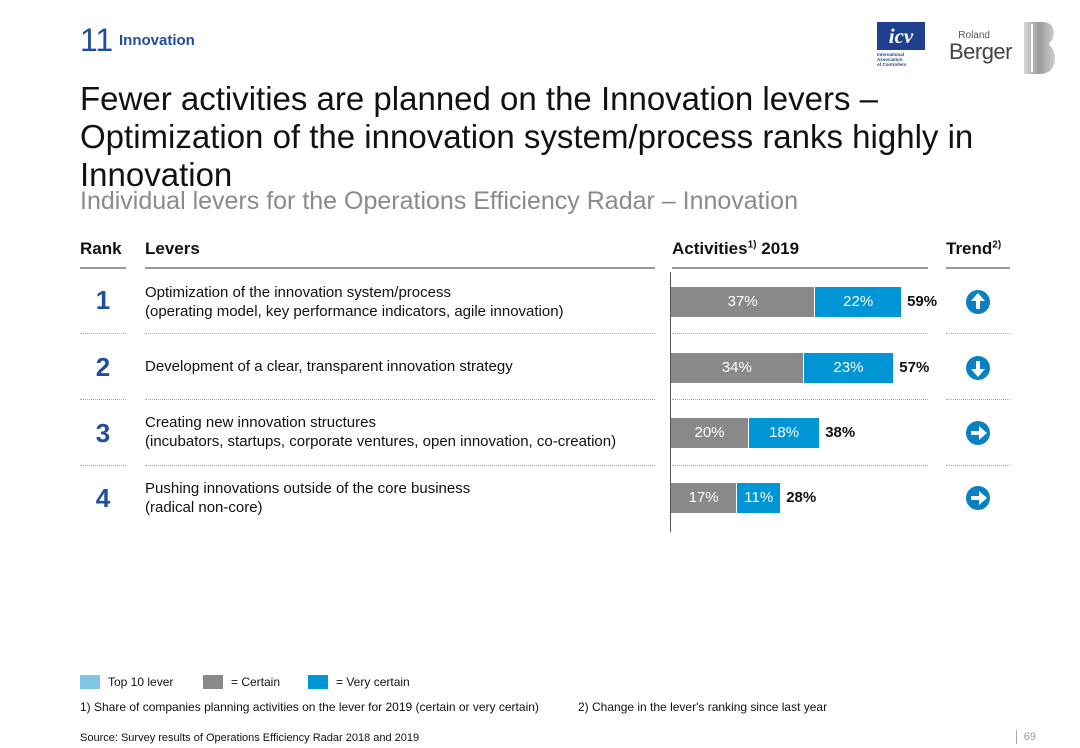 The width and height of the screenshot is (1080, 748). What do you see at coordinates (373, 682) in the screenshot?
I see `legend-label-very-certain: = Very certain` at bounding box center [373, 682].